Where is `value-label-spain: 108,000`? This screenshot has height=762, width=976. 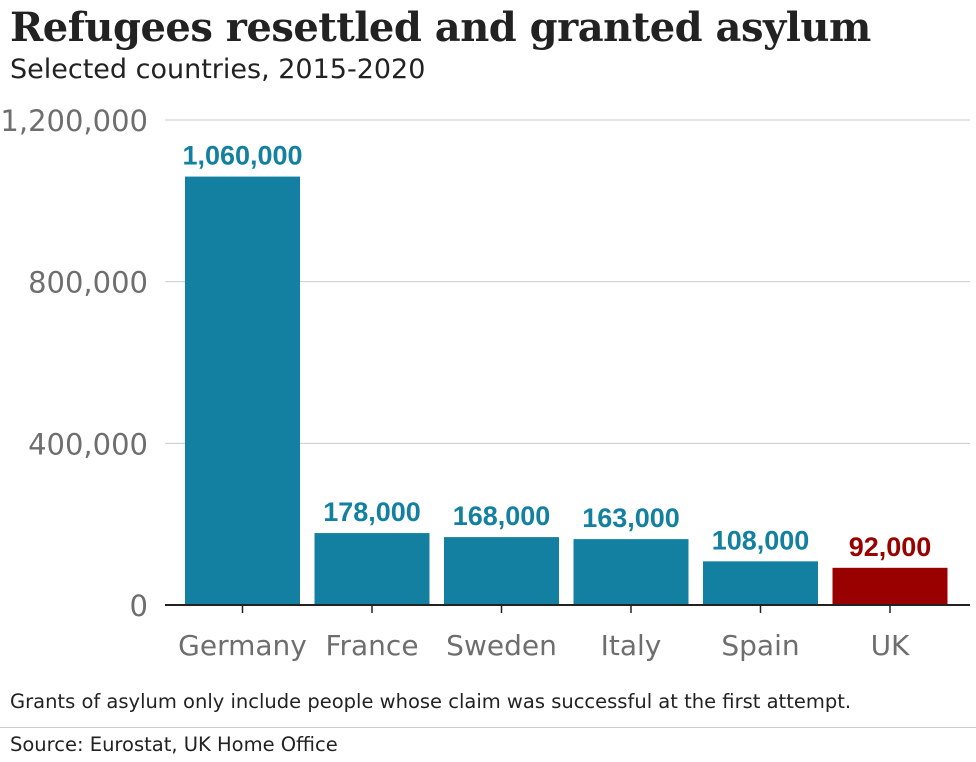 value-label-spain: 108,000 is located at coordinates (761, 540).